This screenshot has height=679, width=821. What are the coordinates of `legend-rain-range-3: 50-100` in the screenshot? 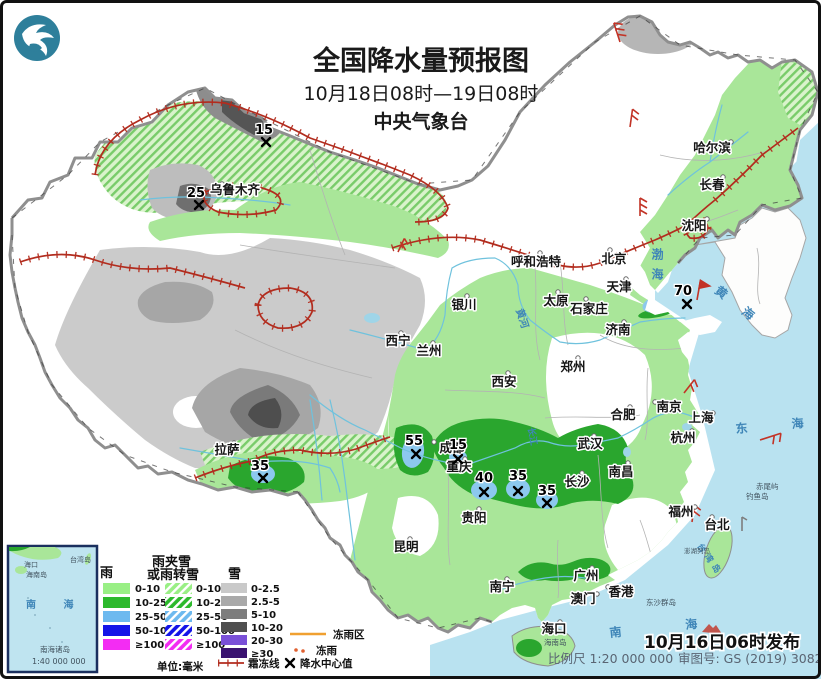 It's located at (154, 631).